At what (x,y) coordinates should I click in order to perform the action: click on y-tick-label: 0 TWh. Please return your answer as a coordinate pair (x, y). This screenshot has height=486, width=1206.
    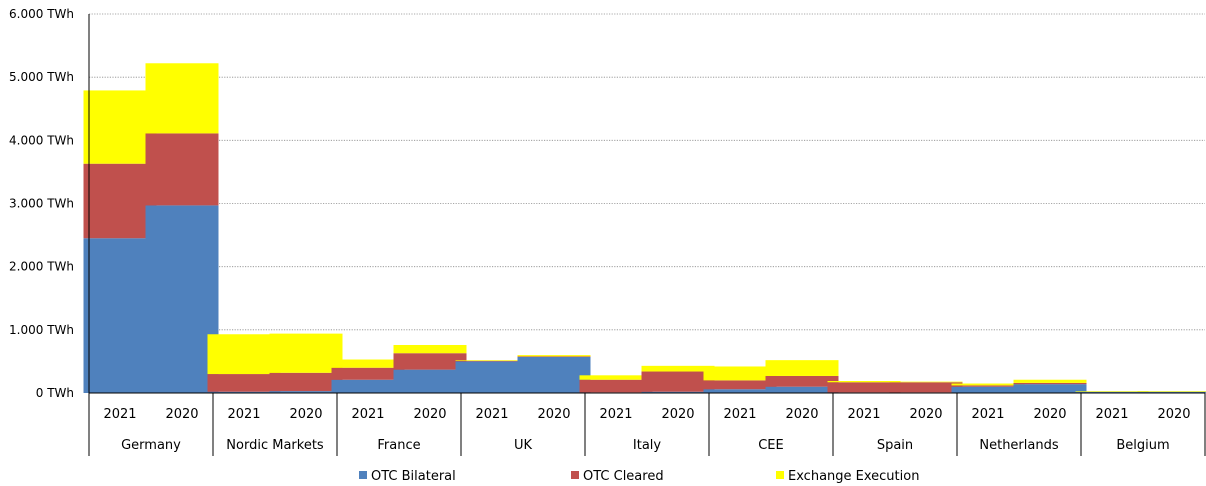
    Looking at the image, I should click on (55, 393).